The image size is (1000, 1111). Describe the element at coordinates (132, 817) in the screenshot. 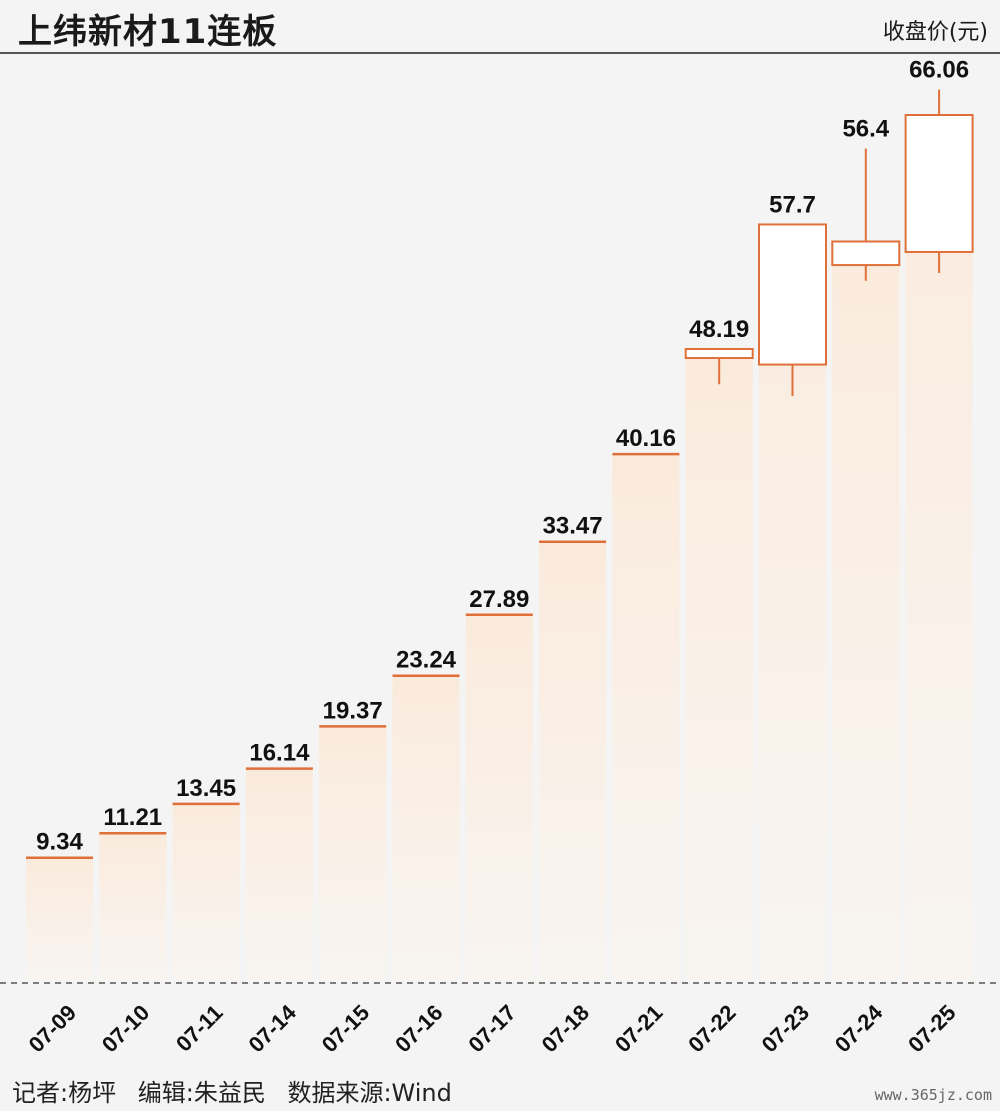

I see `data-label: 11.21` at that location.